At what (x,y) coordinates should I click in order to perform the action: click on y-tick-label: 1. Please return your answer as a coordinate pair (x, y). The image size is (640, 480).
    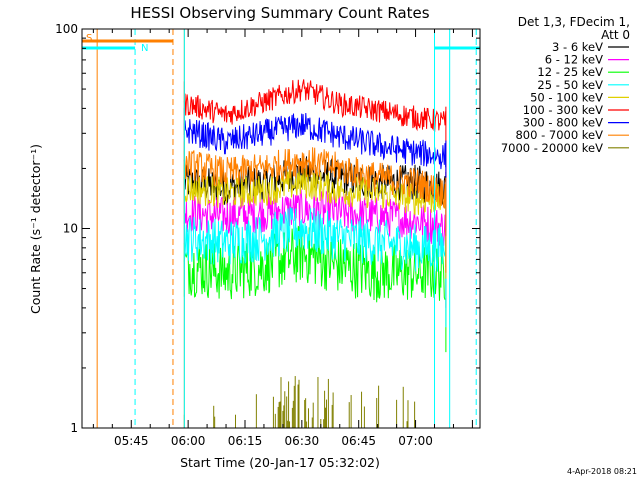
    Looking at the image, I should click on (74, 428).